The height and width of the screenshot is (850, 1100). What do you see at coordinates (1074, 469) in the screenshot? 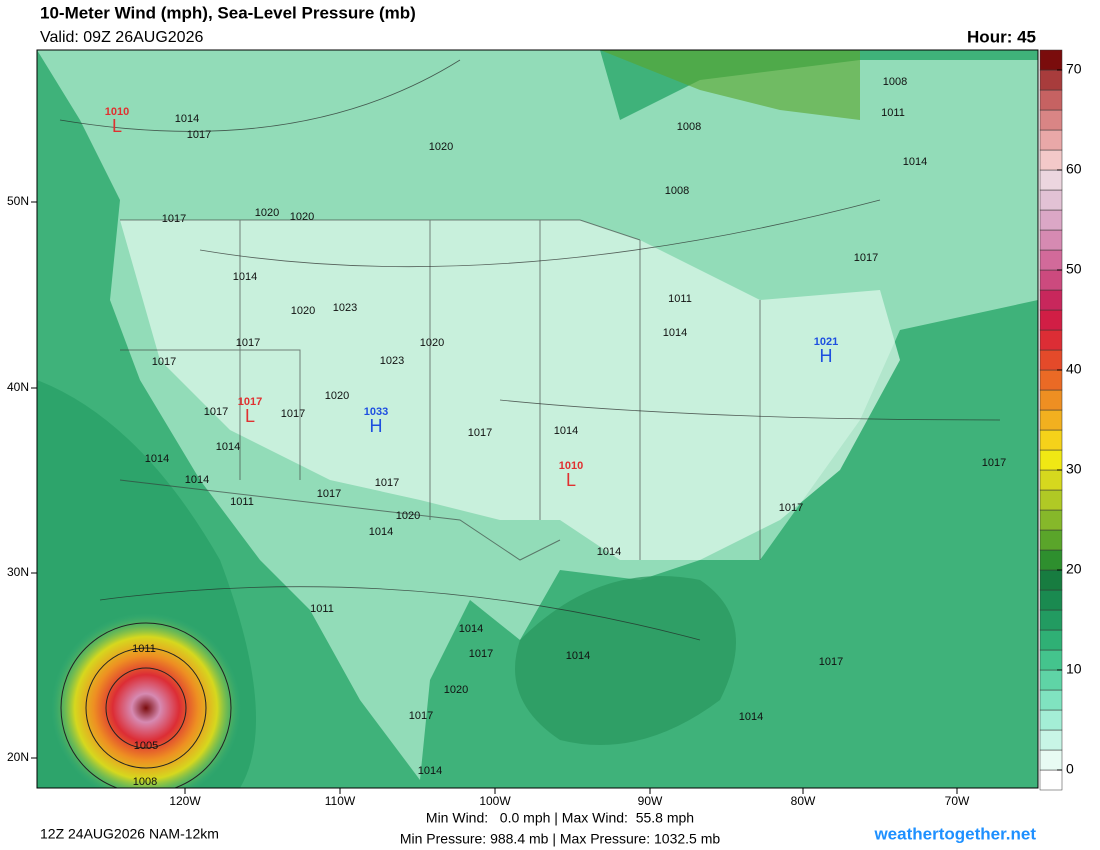
I see `colorbar-label: 30` at bounding box center [1074, 469].